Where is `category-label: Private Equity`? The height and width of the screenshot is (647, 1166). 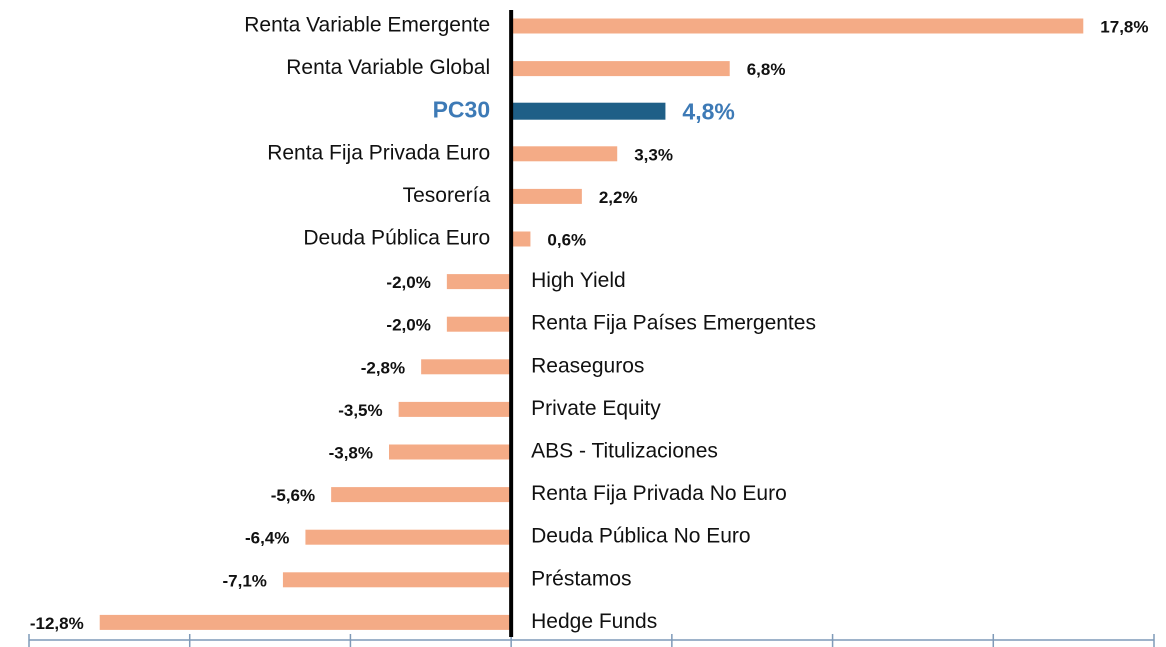 category-label: Private Equity is located at coordinates (596, 408).